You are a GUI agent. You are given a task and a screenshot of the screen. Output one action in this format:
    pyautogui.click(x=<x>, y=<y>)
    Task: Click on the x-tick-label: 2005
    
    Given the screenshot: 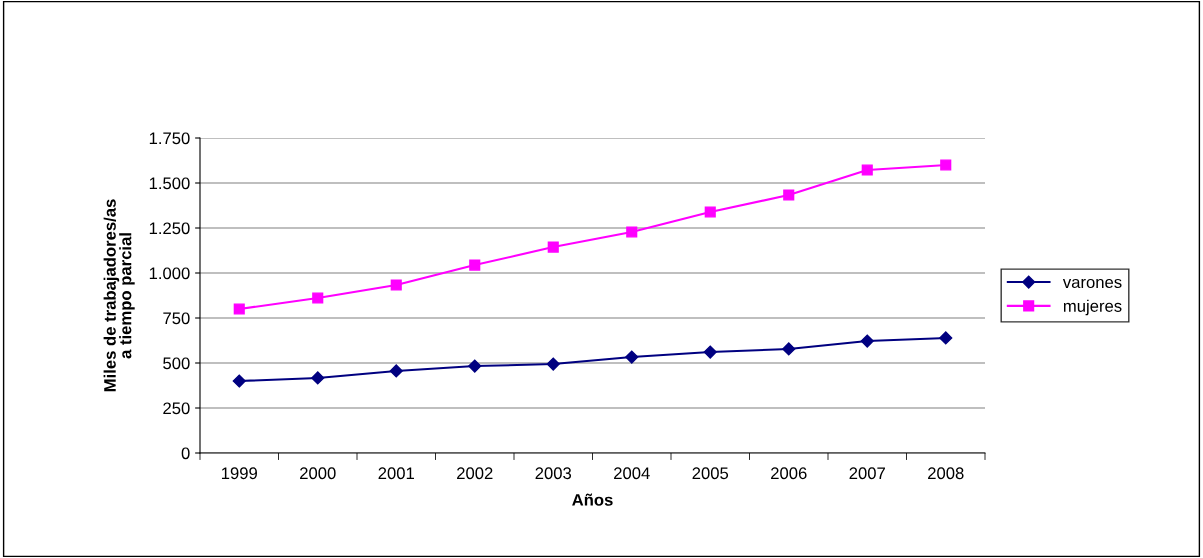 What is the action you would take?
    pyautogui.click(x=710, y=473)
    